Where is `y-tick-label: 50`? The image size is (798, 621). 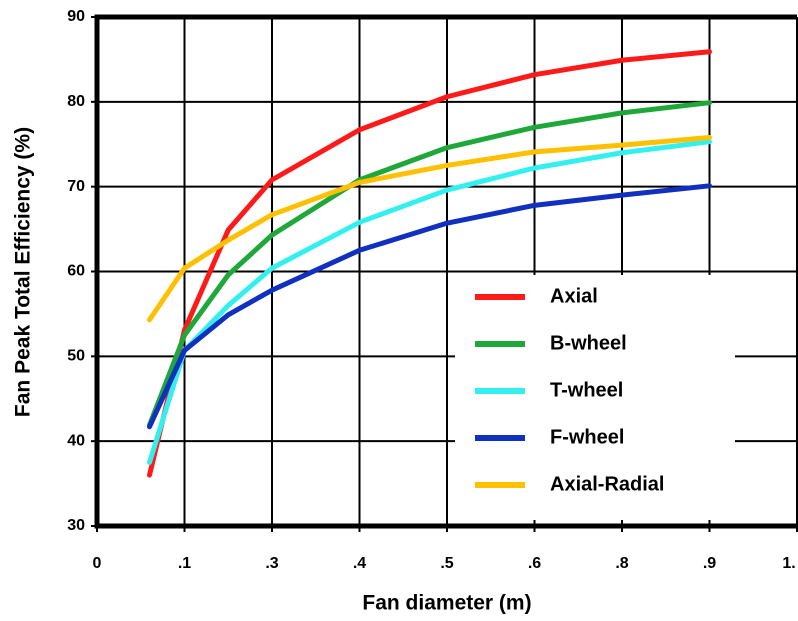 y-tick-label: 50 is located at coordinates (76, 356).